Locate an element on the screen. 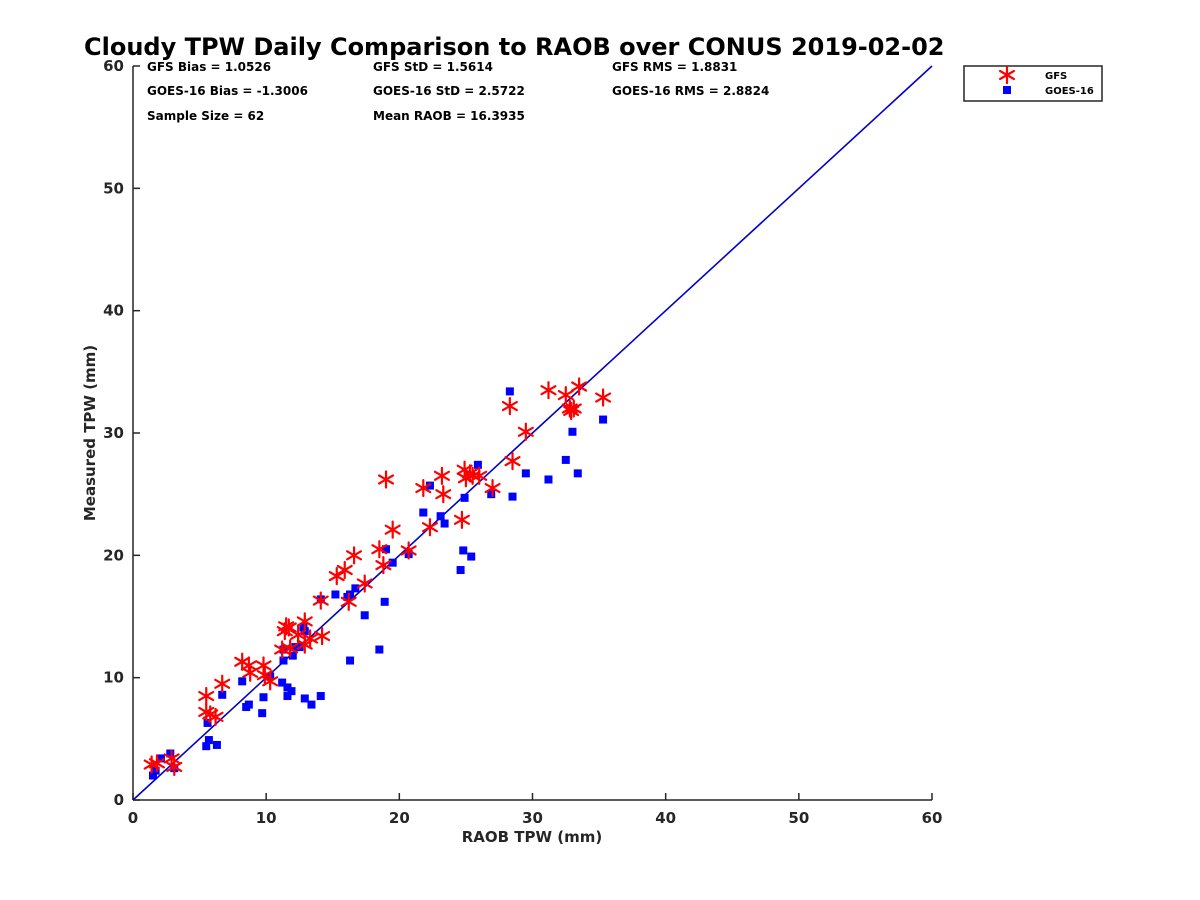 This screenshot has width=1200, height=900. stat-goes-rms: GOES-16 RMS = 2.8824 is located at coordinates (690, 91).